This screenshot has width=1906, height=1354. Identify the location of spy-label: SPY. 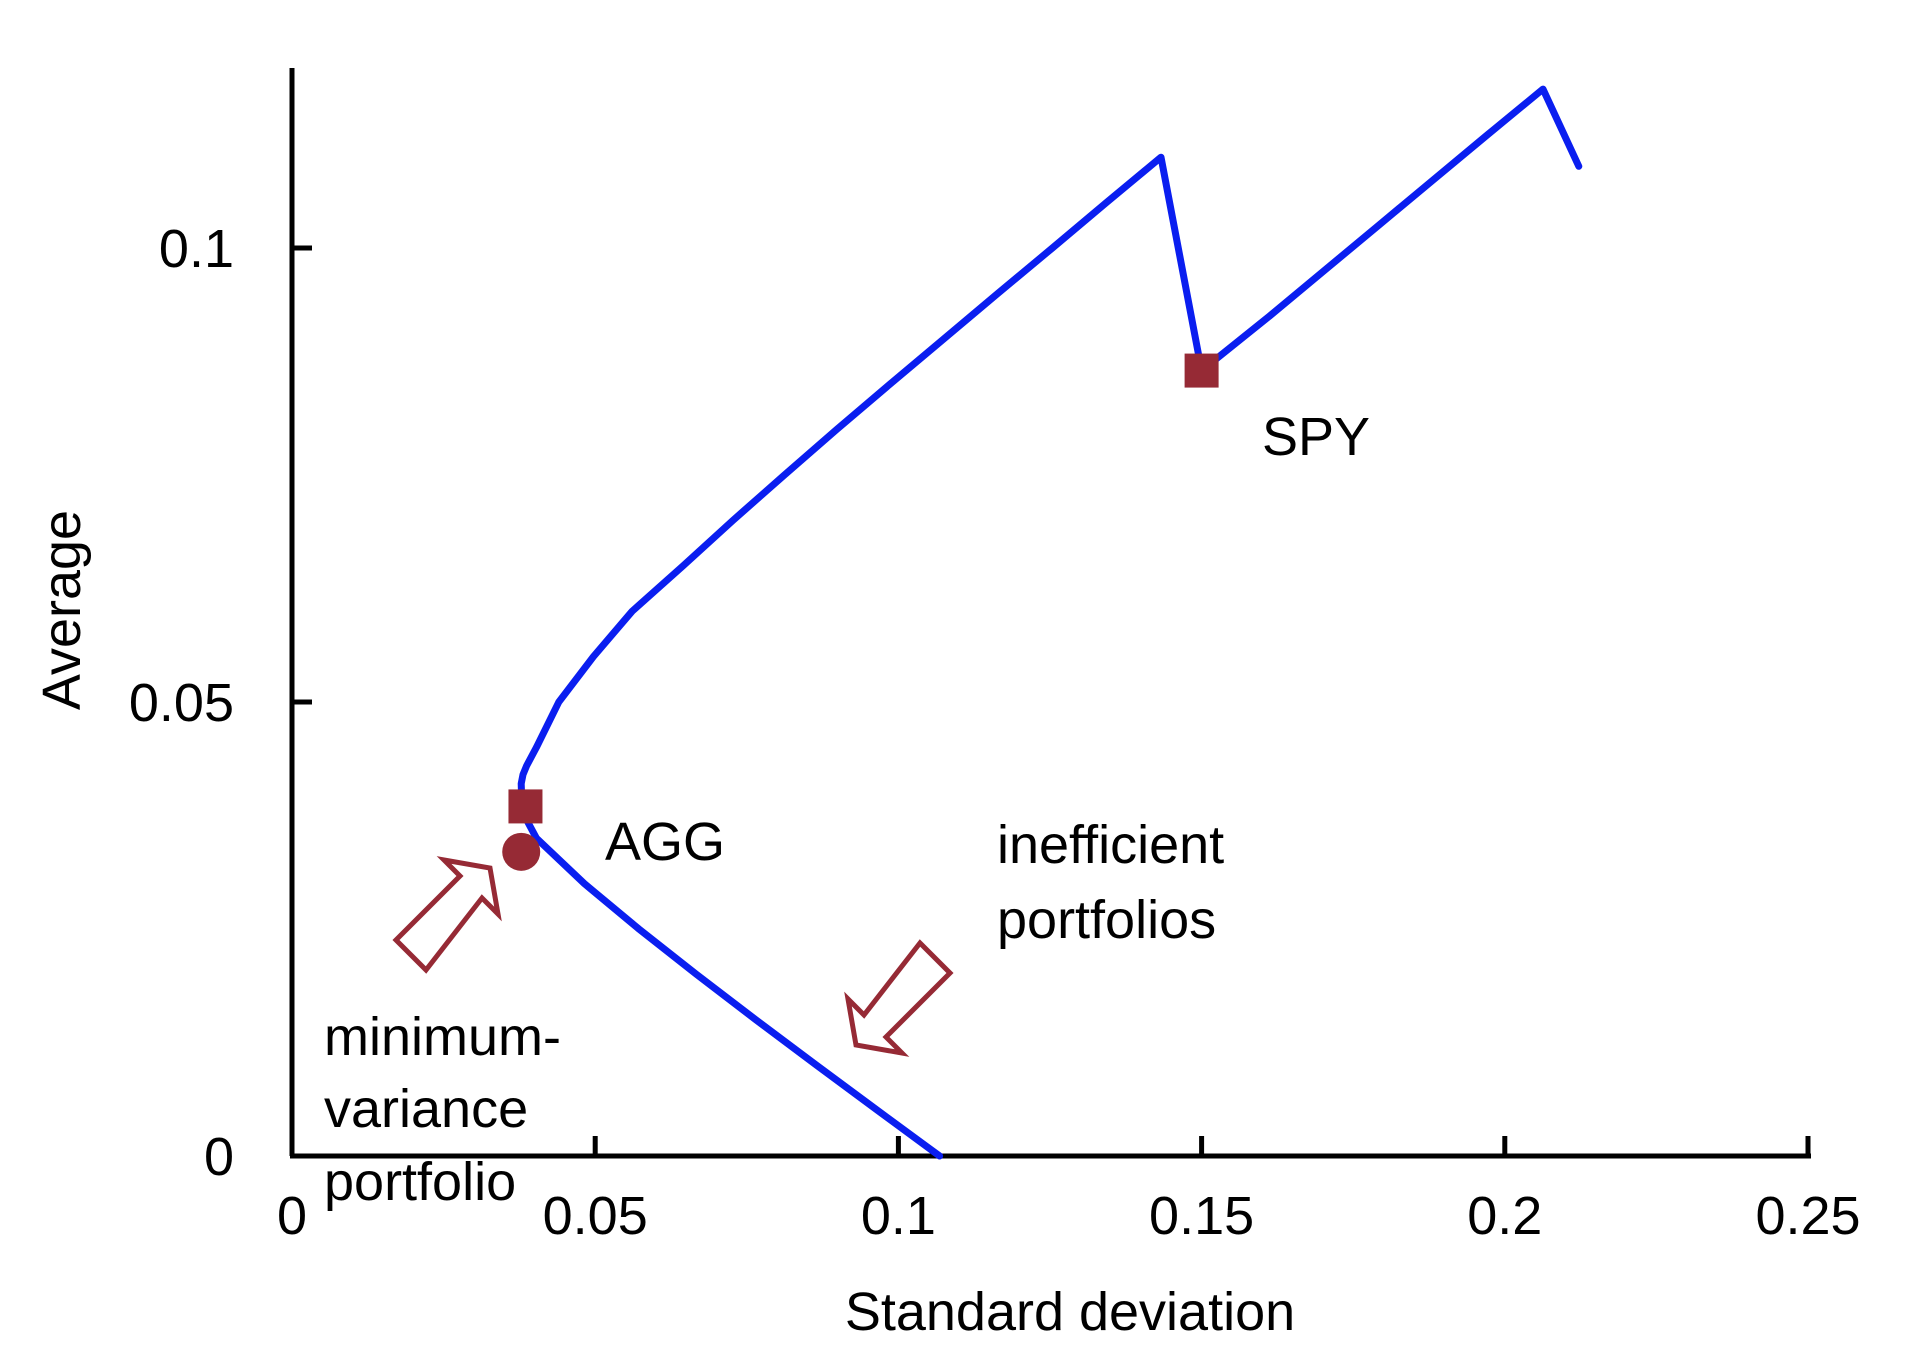
(1316, 437).